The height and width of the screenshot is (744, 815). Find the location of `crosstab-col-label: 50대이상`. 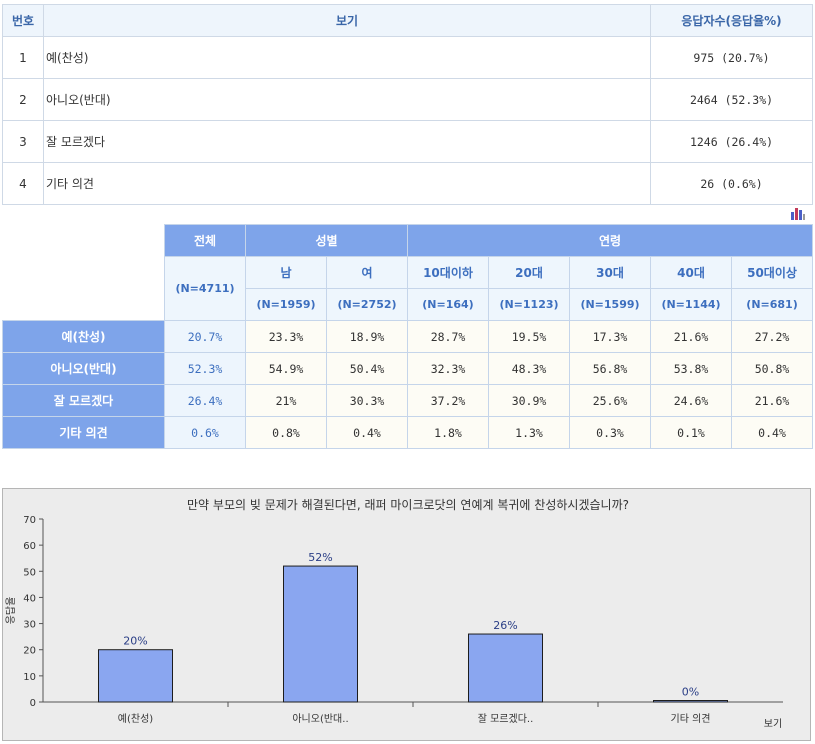

crosstab-col-label: 50대이상 is located at coordinates (772, 272).